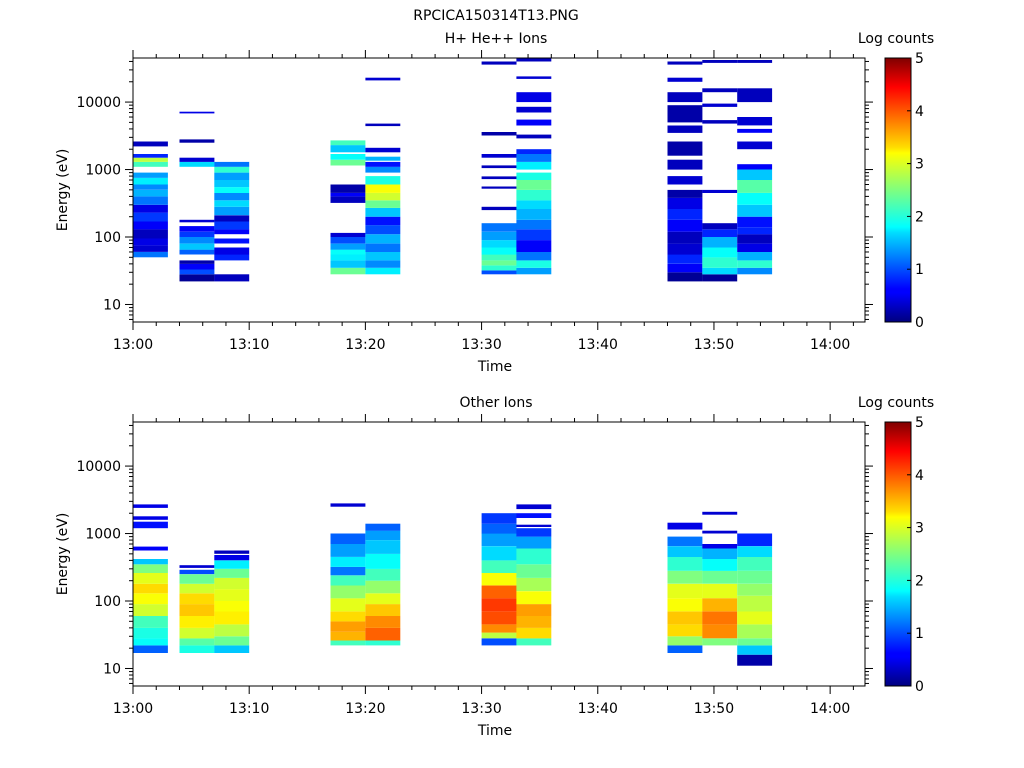 Image resolution: width=1024 pixels, height=768 pixels. Describe the element at coordinates (598, 345) in the screenshot. I see `x-tick-label: 13:40` at that location.